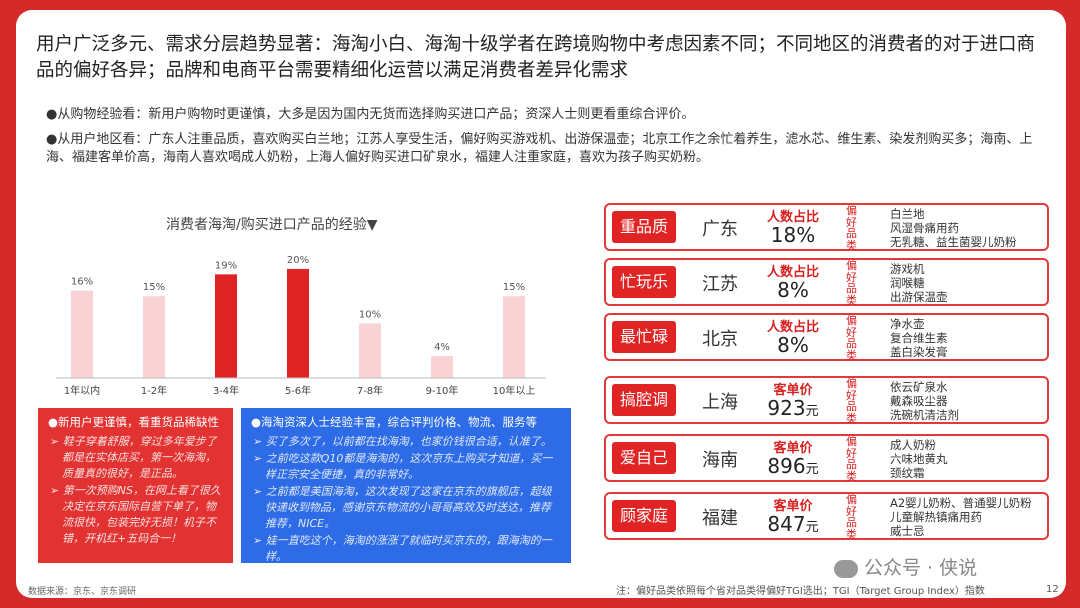 The width and height of the screenshot is (1080, 608). I want to click on x-tick-label: 10年以上, so click(514, 390).